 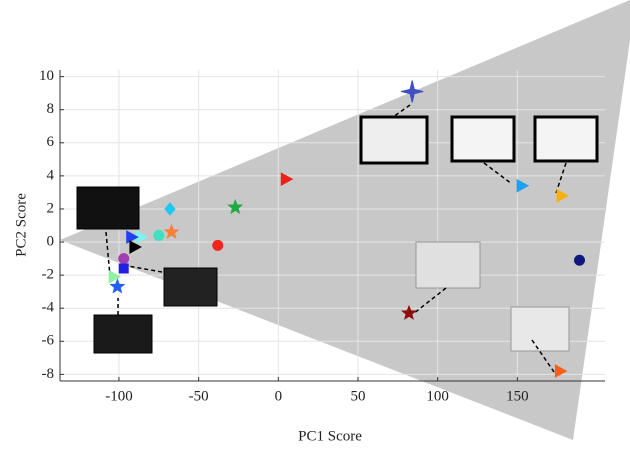 What do you see at coordinates (119, 396) in the screenshot?
I see `x-tick-label: -100` at bounding box center [119, 396].